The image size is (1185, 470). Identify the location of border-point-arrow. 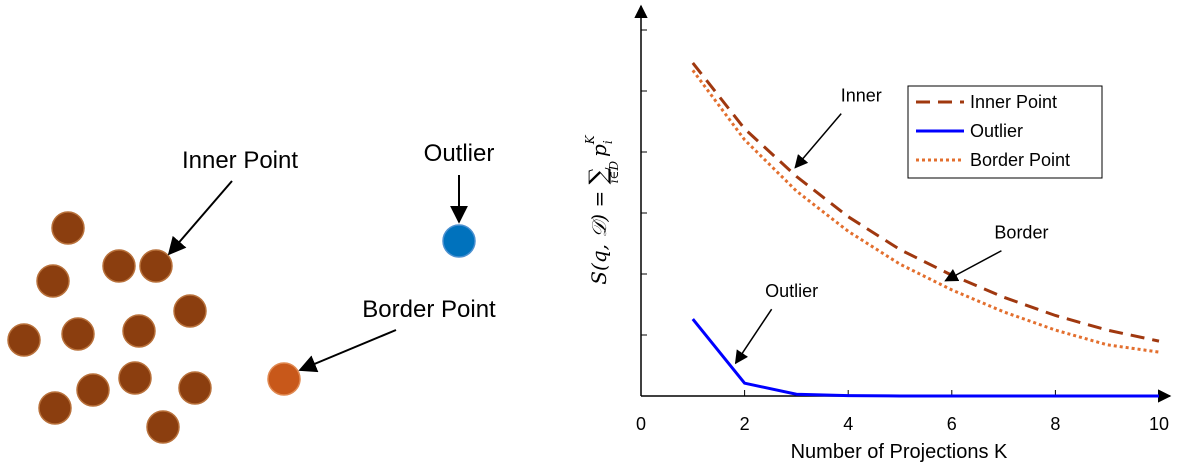
(347, 351).